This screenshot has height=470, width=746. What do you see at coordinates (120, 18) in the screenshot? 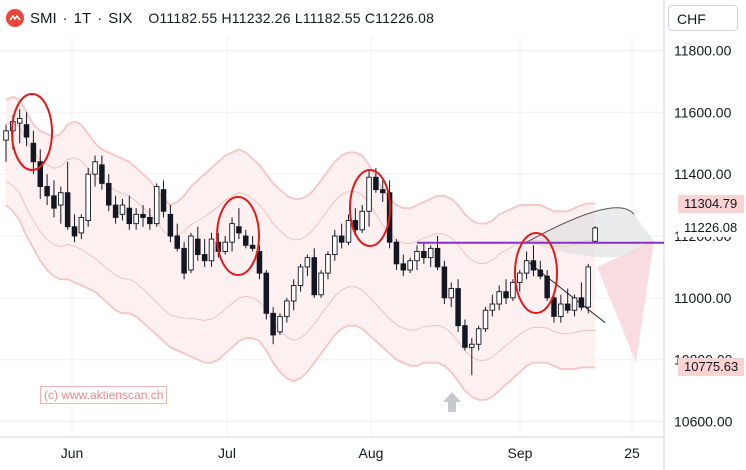
I see `exchange-label: SIX` at bounding box center [120, 18].